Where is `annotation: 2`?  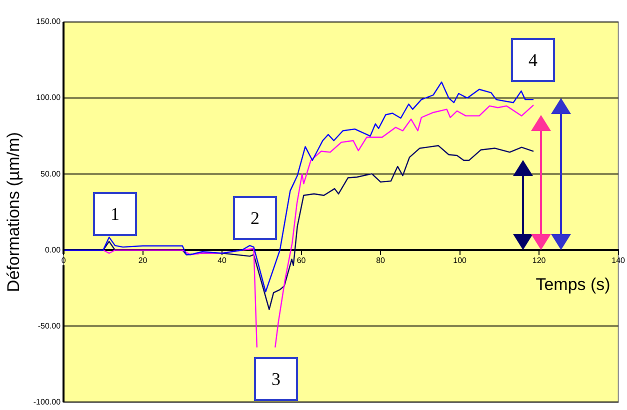 annotation: 2 is located at coordinates (255, 218).